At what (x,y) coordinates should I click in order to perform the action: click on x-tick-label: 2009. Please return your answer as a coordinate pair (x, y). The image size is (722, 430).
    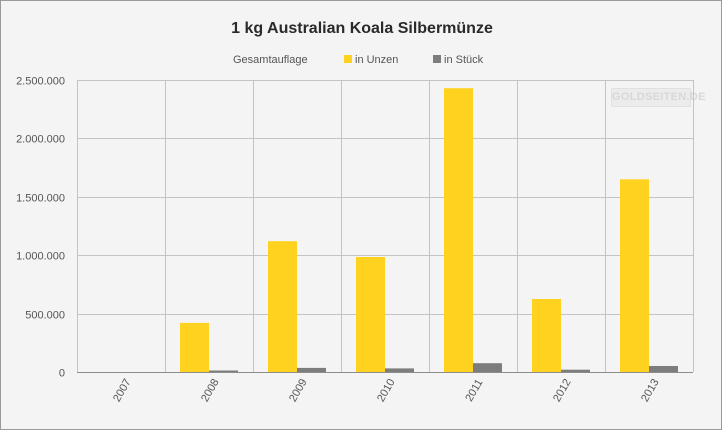
    Looking at the image, I should click on (298, 390).